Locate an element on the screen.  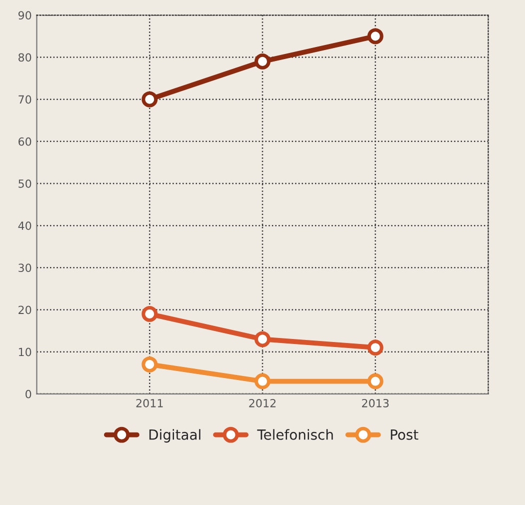
y-tick-label: 70 is located at coordinates (25, 99).